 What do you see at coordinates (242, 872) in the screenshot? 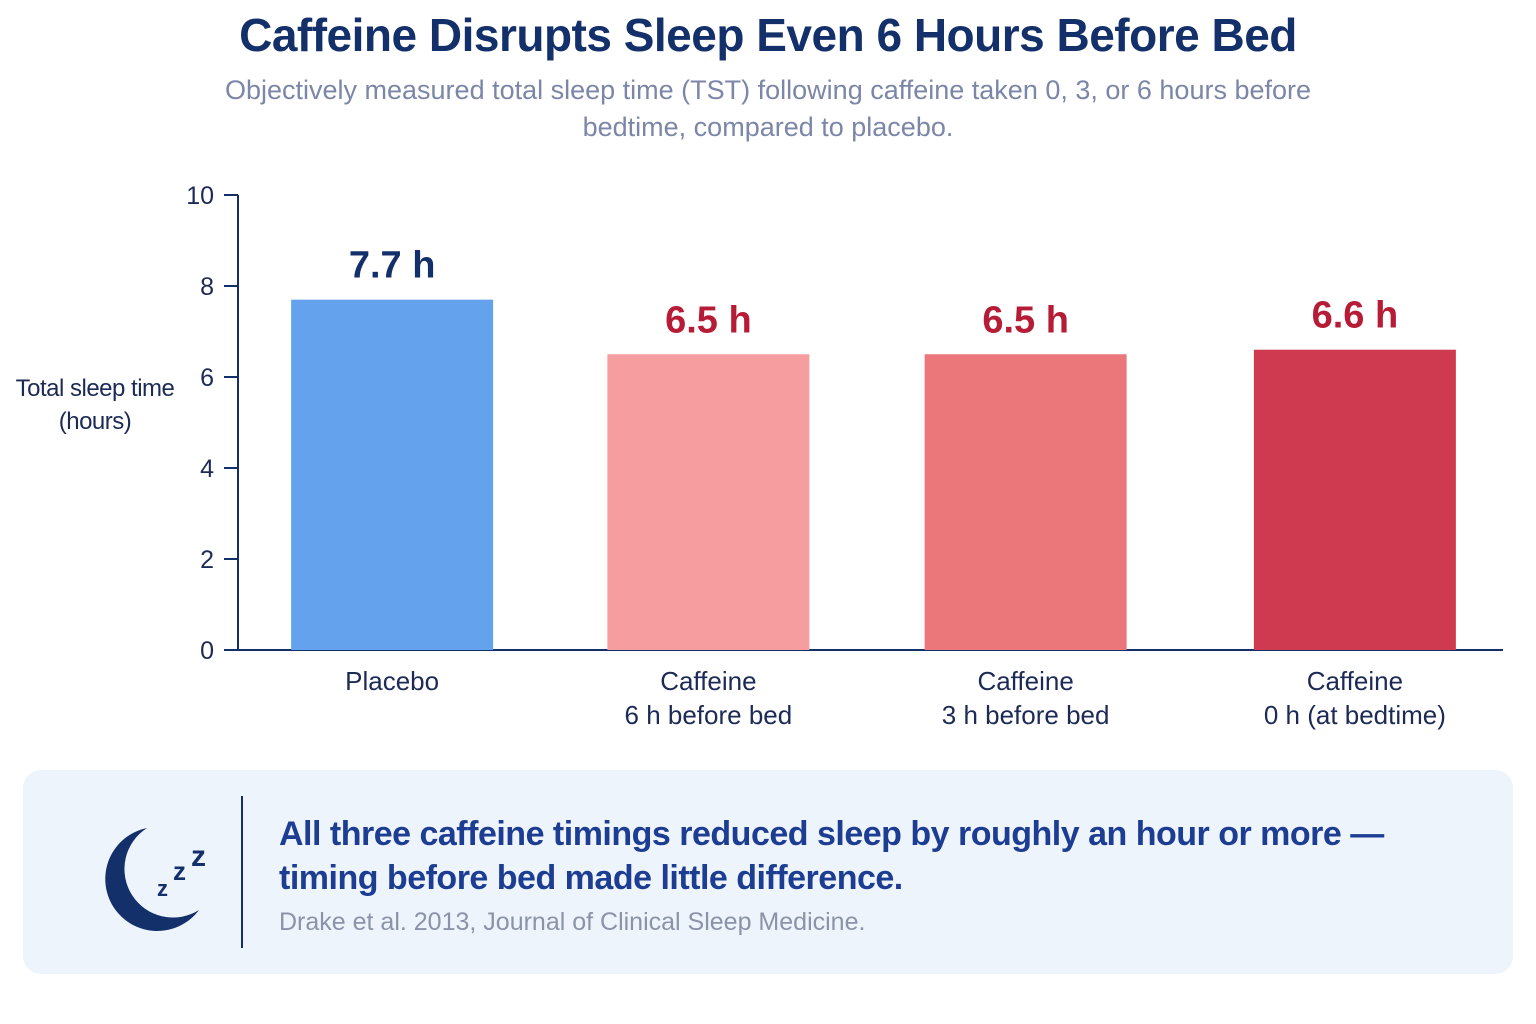
I see `note-divider` at bounding box center [242, 872].